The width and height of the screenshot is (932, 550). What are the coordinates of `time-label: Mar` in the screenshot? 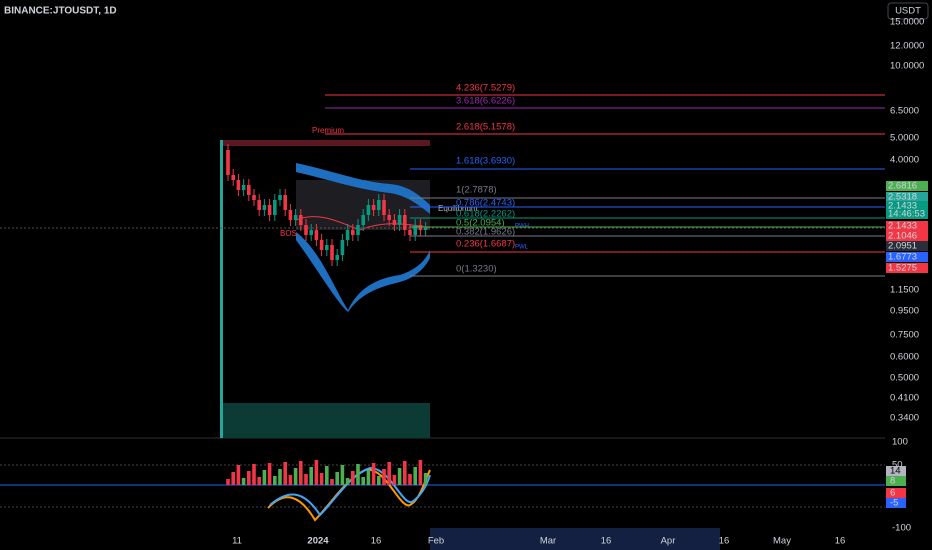 It's located at (548, 541).